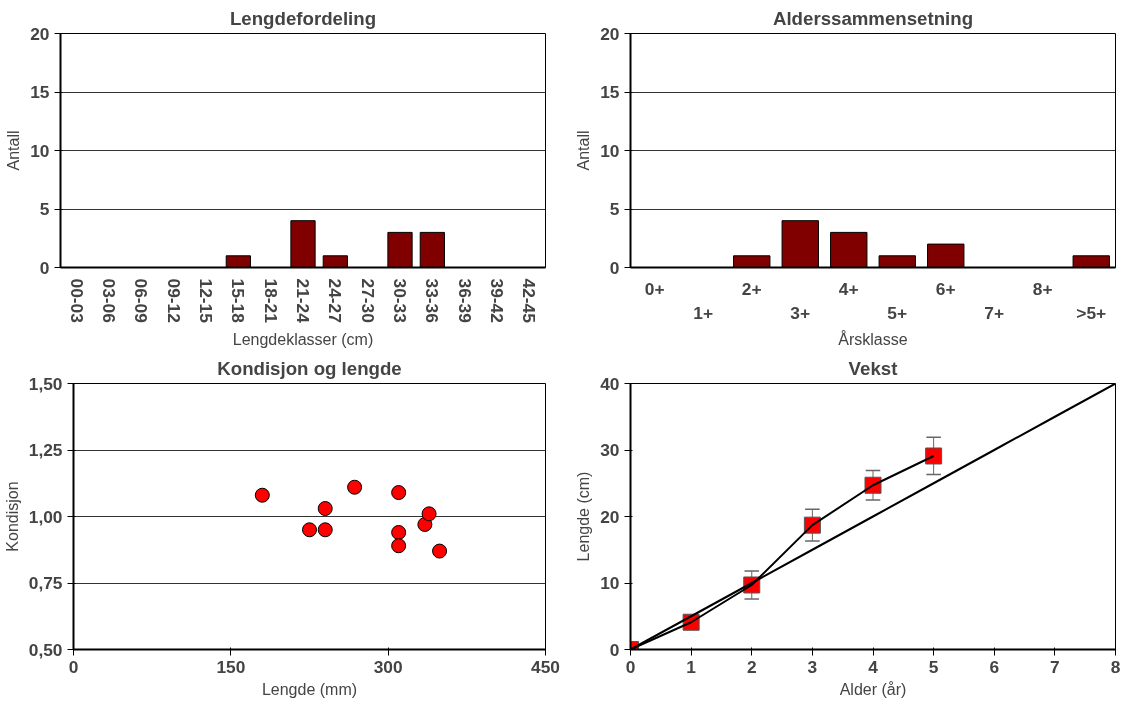  What do you see at coordinates (45, 450) in the screenshot?
I see `y-tick-label: 1,25` at bounding box center [45, 450].